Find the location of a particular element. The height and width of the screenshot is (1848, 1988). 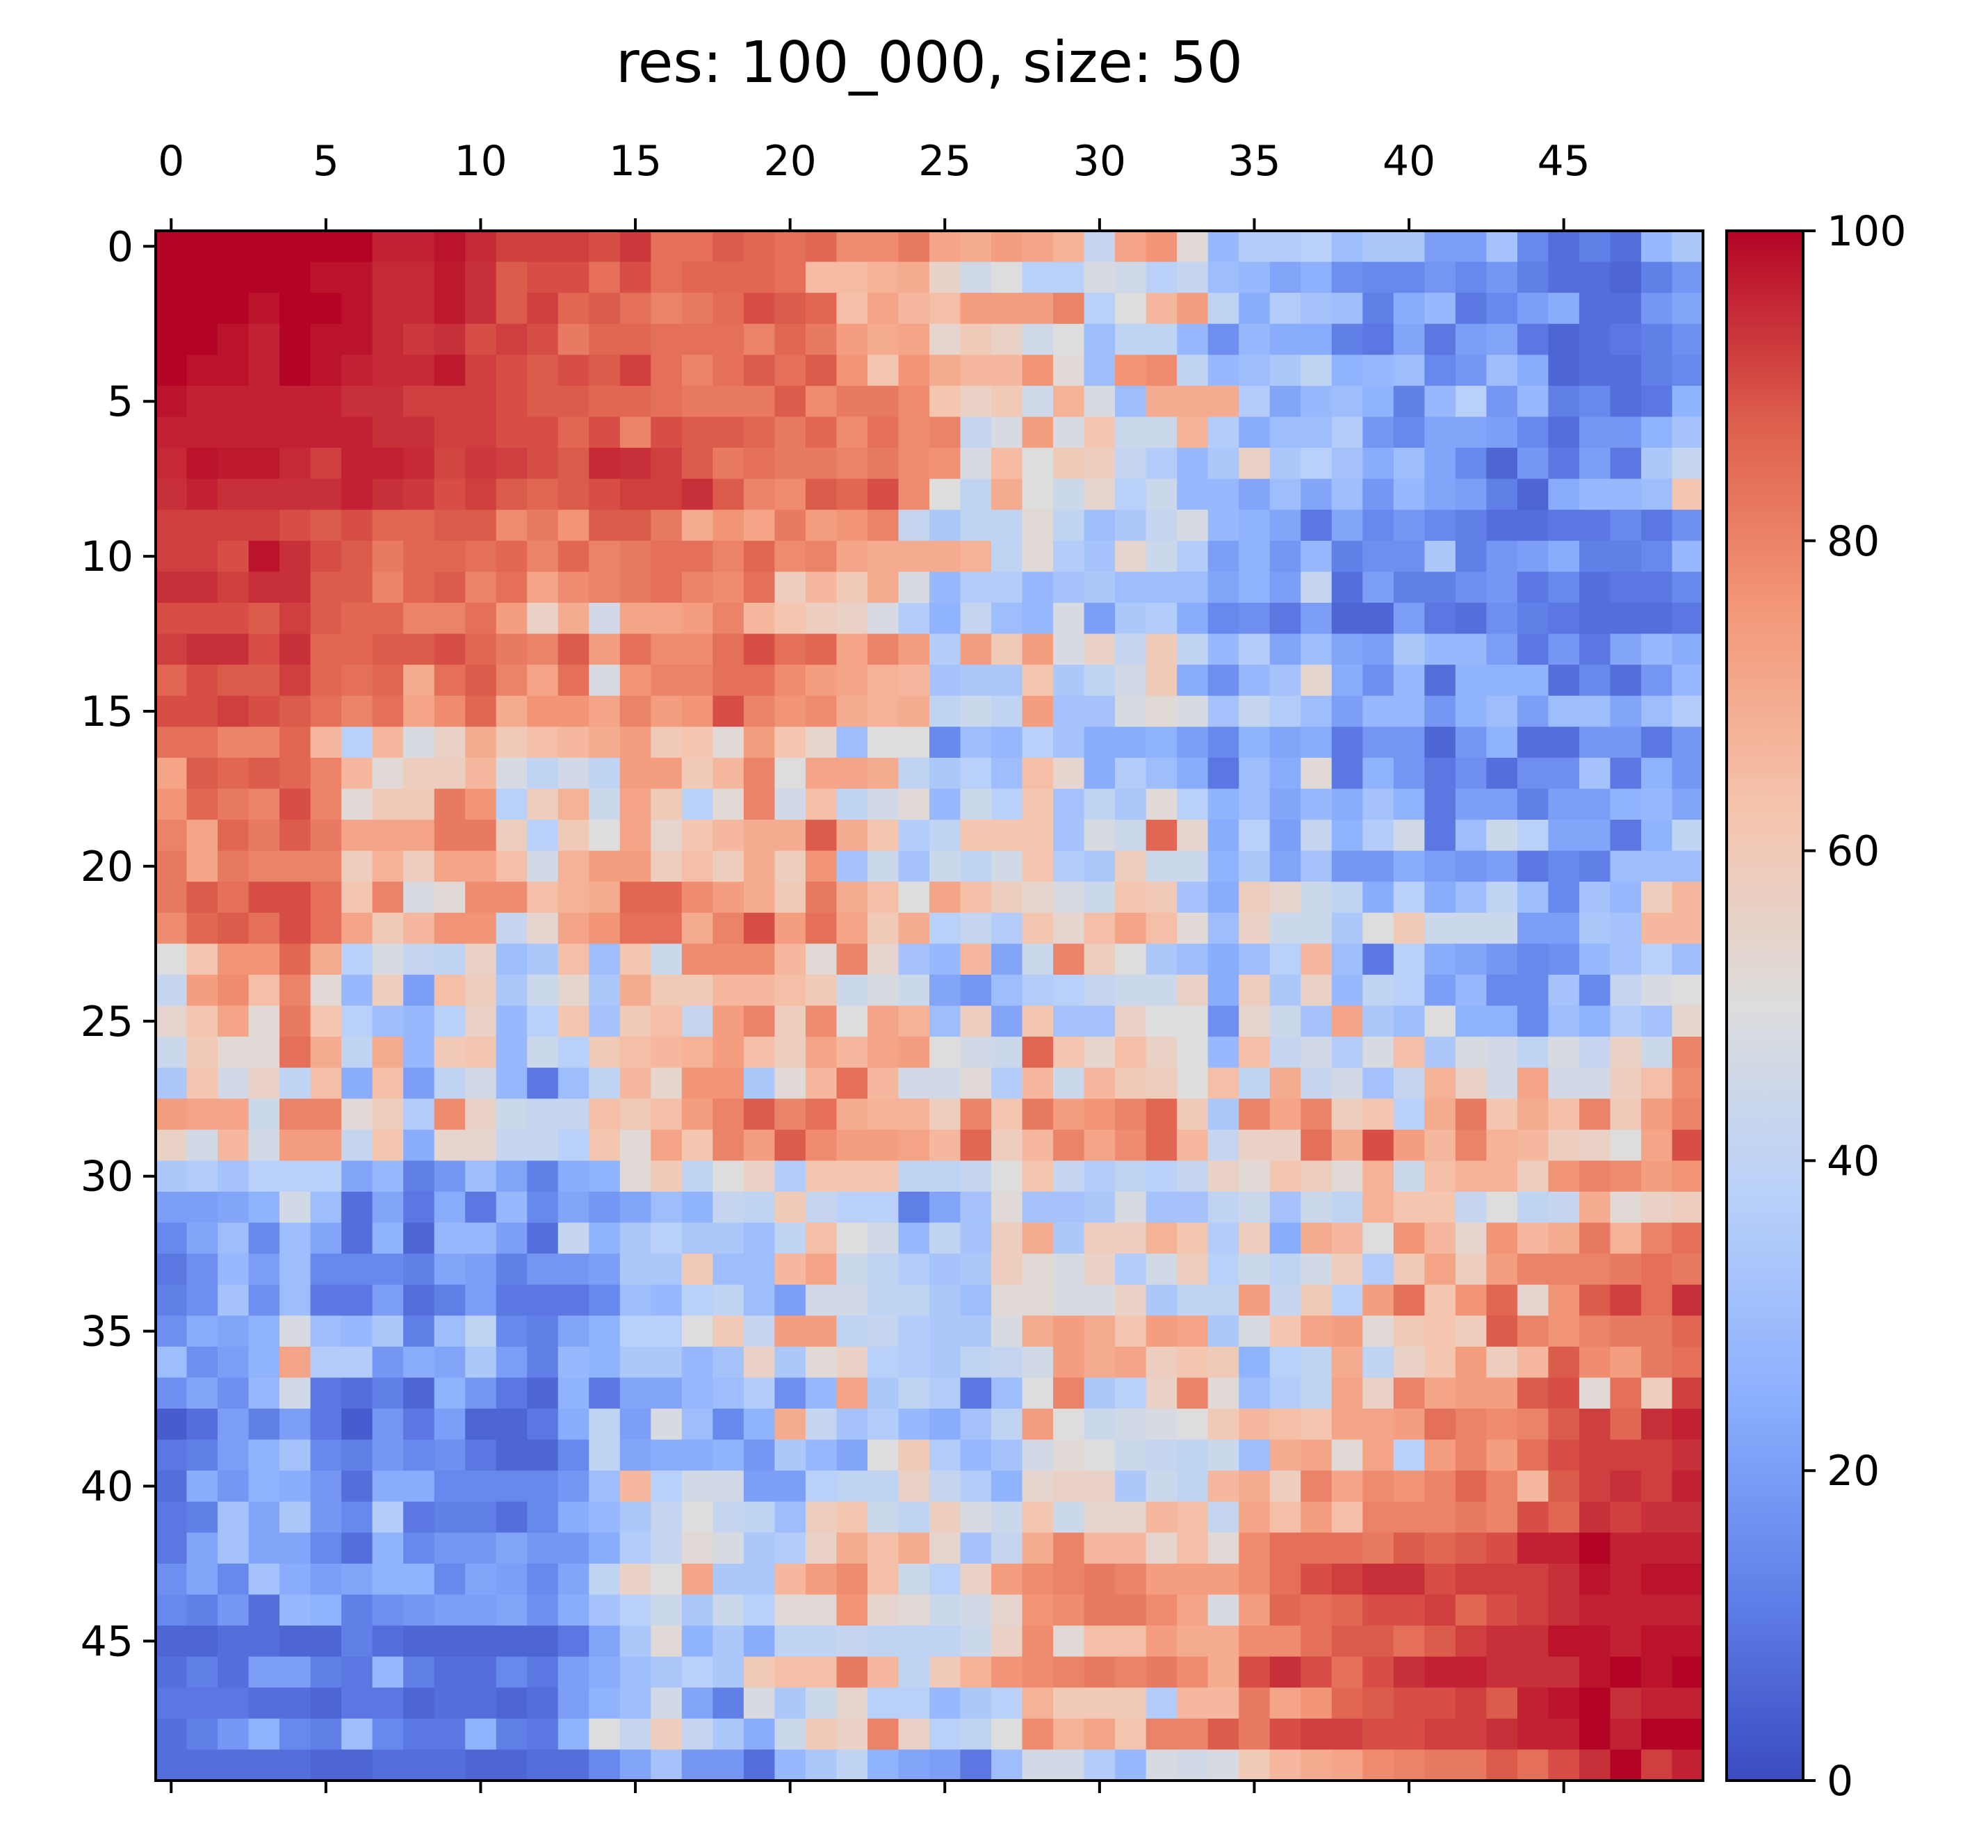

colorbar-gradient is located at coordinates (1765, 1006).